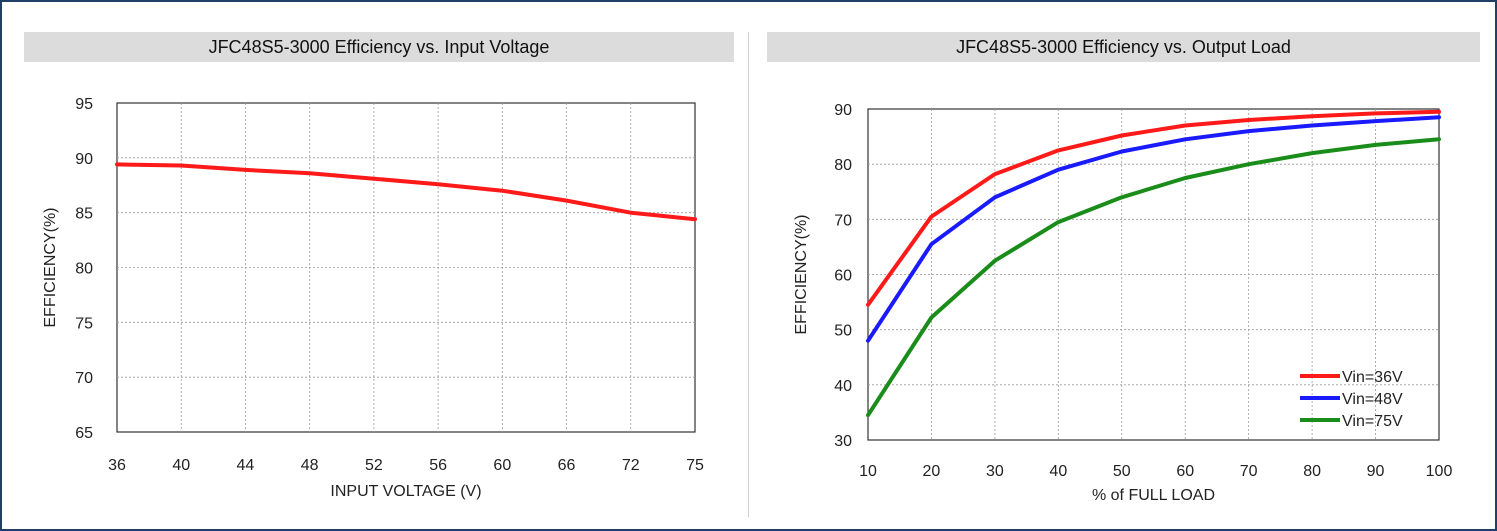 The image size is (1497, 531). What do you see at coordinates (406, 192) in the screenshot?
I see `series-line-efficiency` at bounding box center [406, 192].